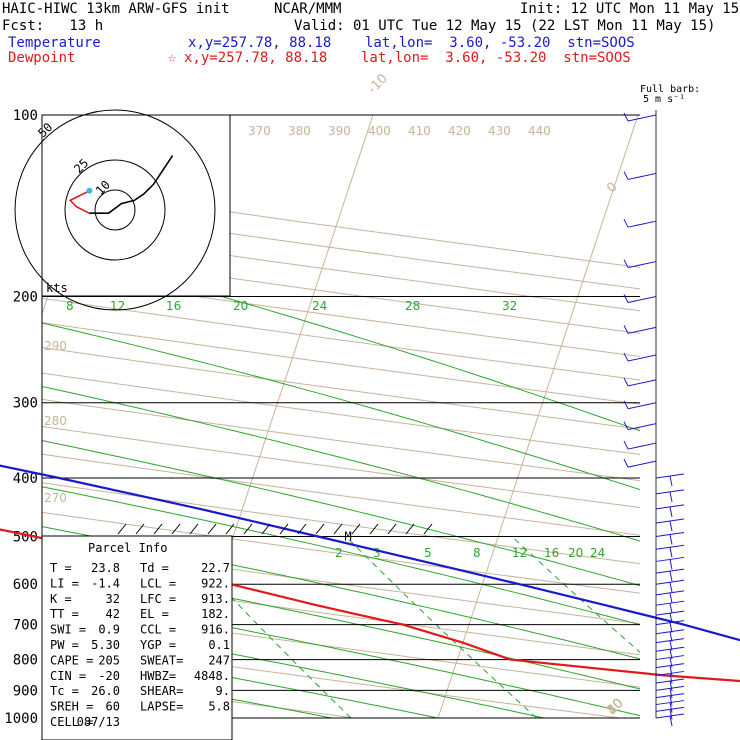 The height and width of the screenshot is (740, 740). I want to click on parcel-cell: SWEAT=, so click(161, 660).